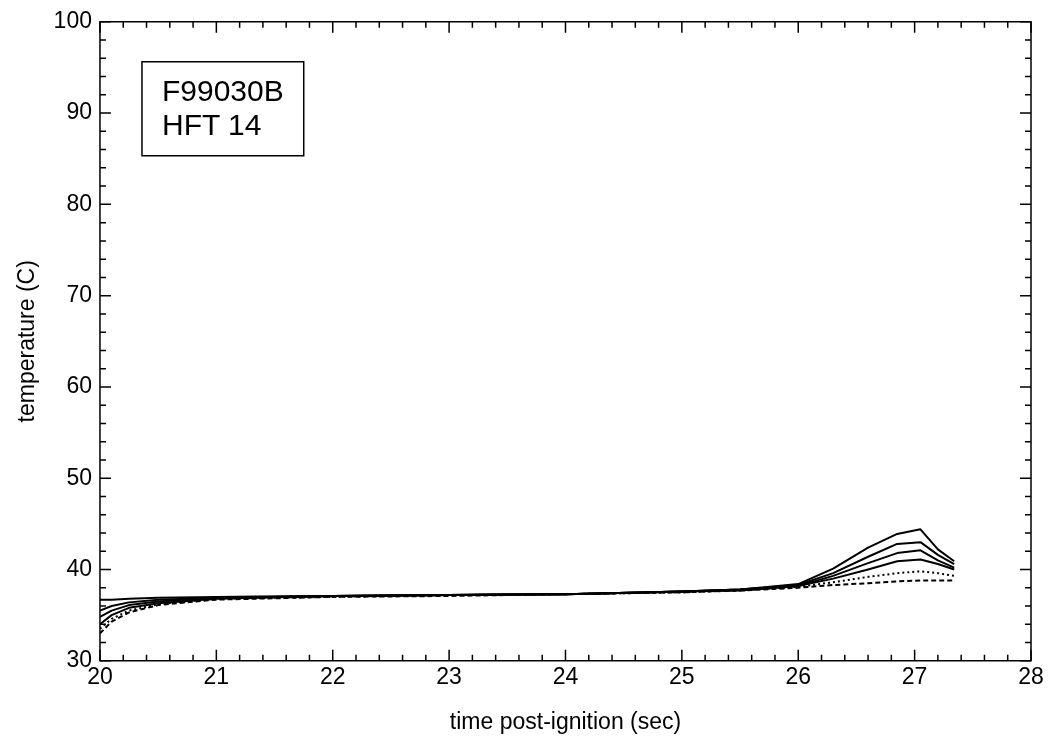 This screenshot has height=750, width=1057. Describe the element at coordinates (79, 111) in the screenshot. I see `y-tick-label: 90` at that location.